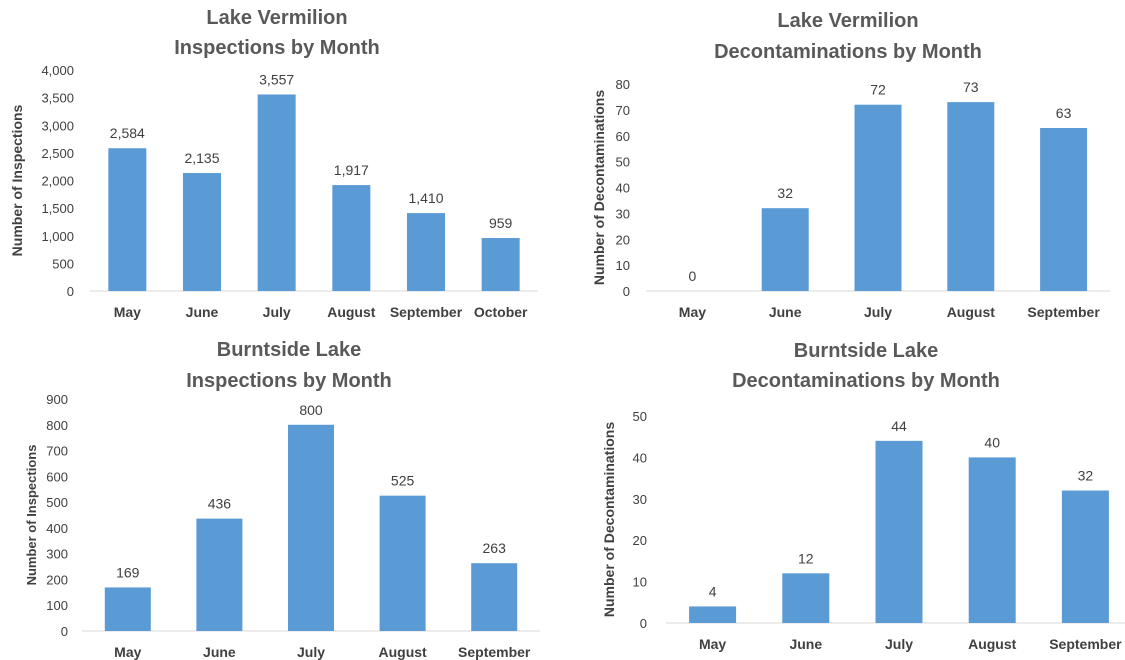 Image resolution: width=1125 pixels, height=660 pixels. Describe the element at coordinates (57, 153) in the screenshot. I see `y-tick-label: 2,500` at that location.